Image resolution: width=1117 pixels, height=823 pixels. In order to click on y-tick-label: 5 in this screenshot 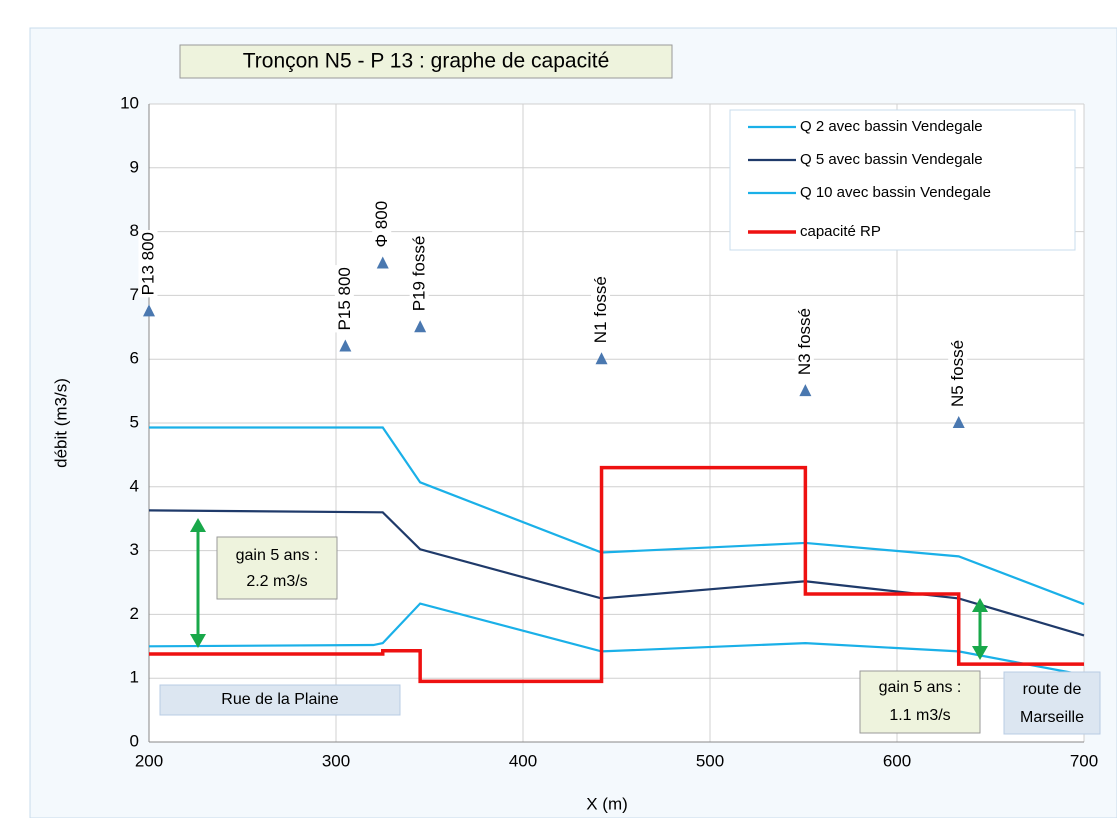, I will do `click(134, 421)`.